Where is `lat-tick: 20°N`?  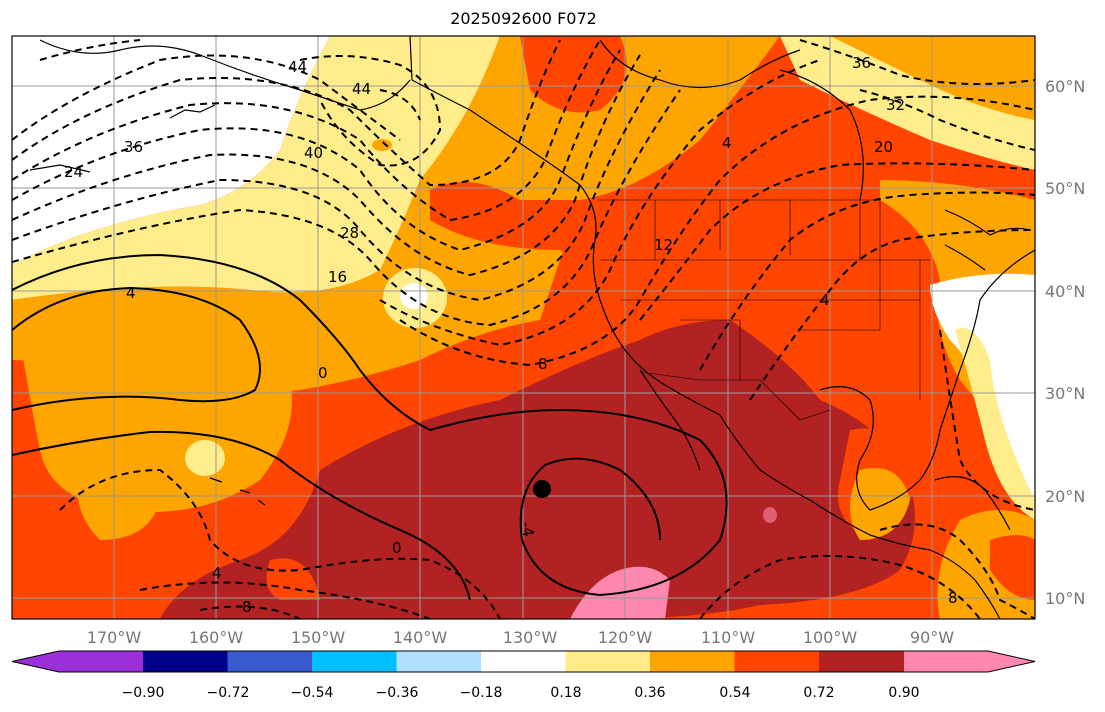
lat-tick: 20°N is located at coordinates (1065, 496).